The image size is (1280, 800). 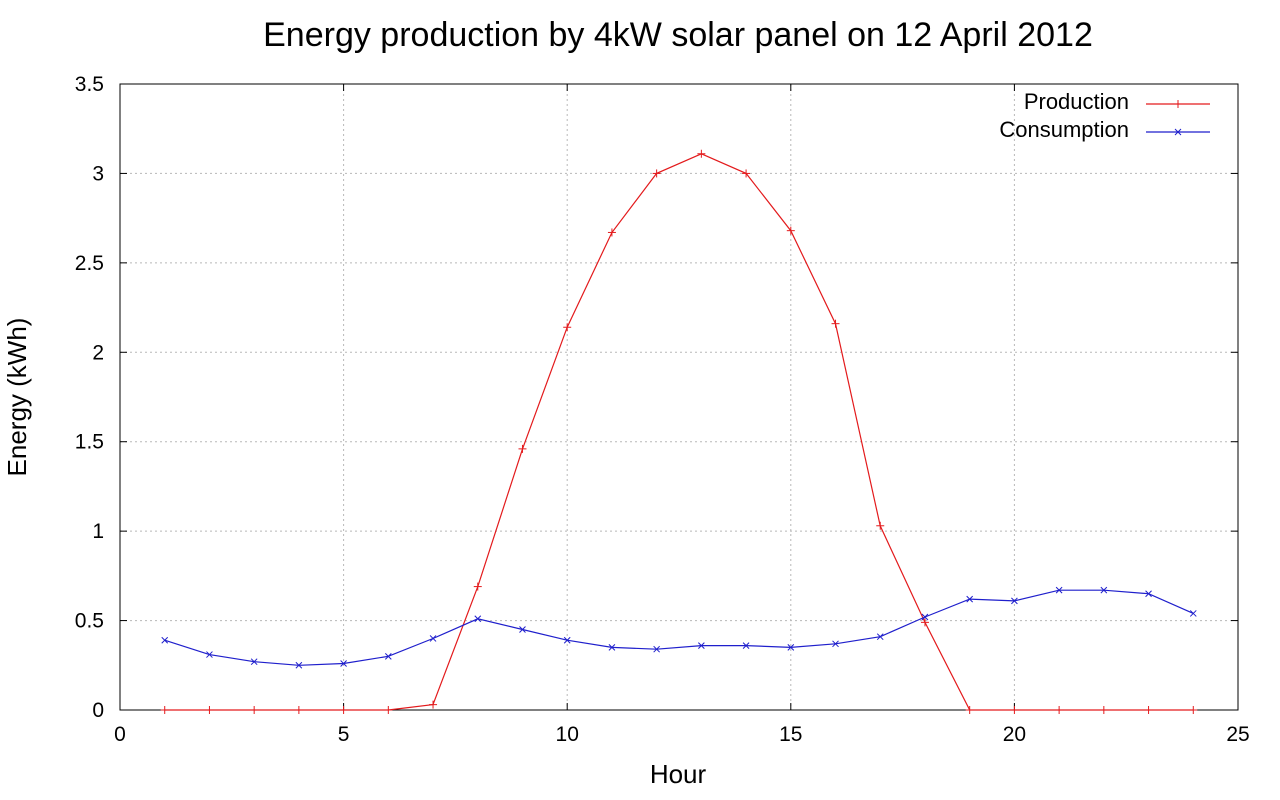 What do you see at coordinates (98, 352) in the screenshot?
I see `y-tick-label: 2` at bounding box center [98, 352].